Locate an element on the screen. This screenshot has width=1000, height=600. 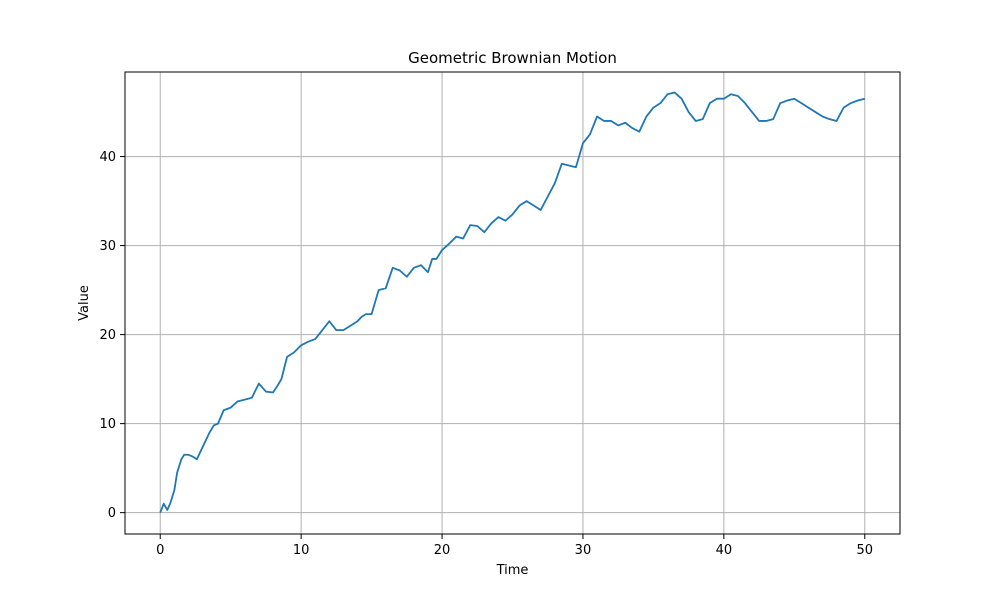
x-tick-label: 30 is located at coordinates (583, 550).